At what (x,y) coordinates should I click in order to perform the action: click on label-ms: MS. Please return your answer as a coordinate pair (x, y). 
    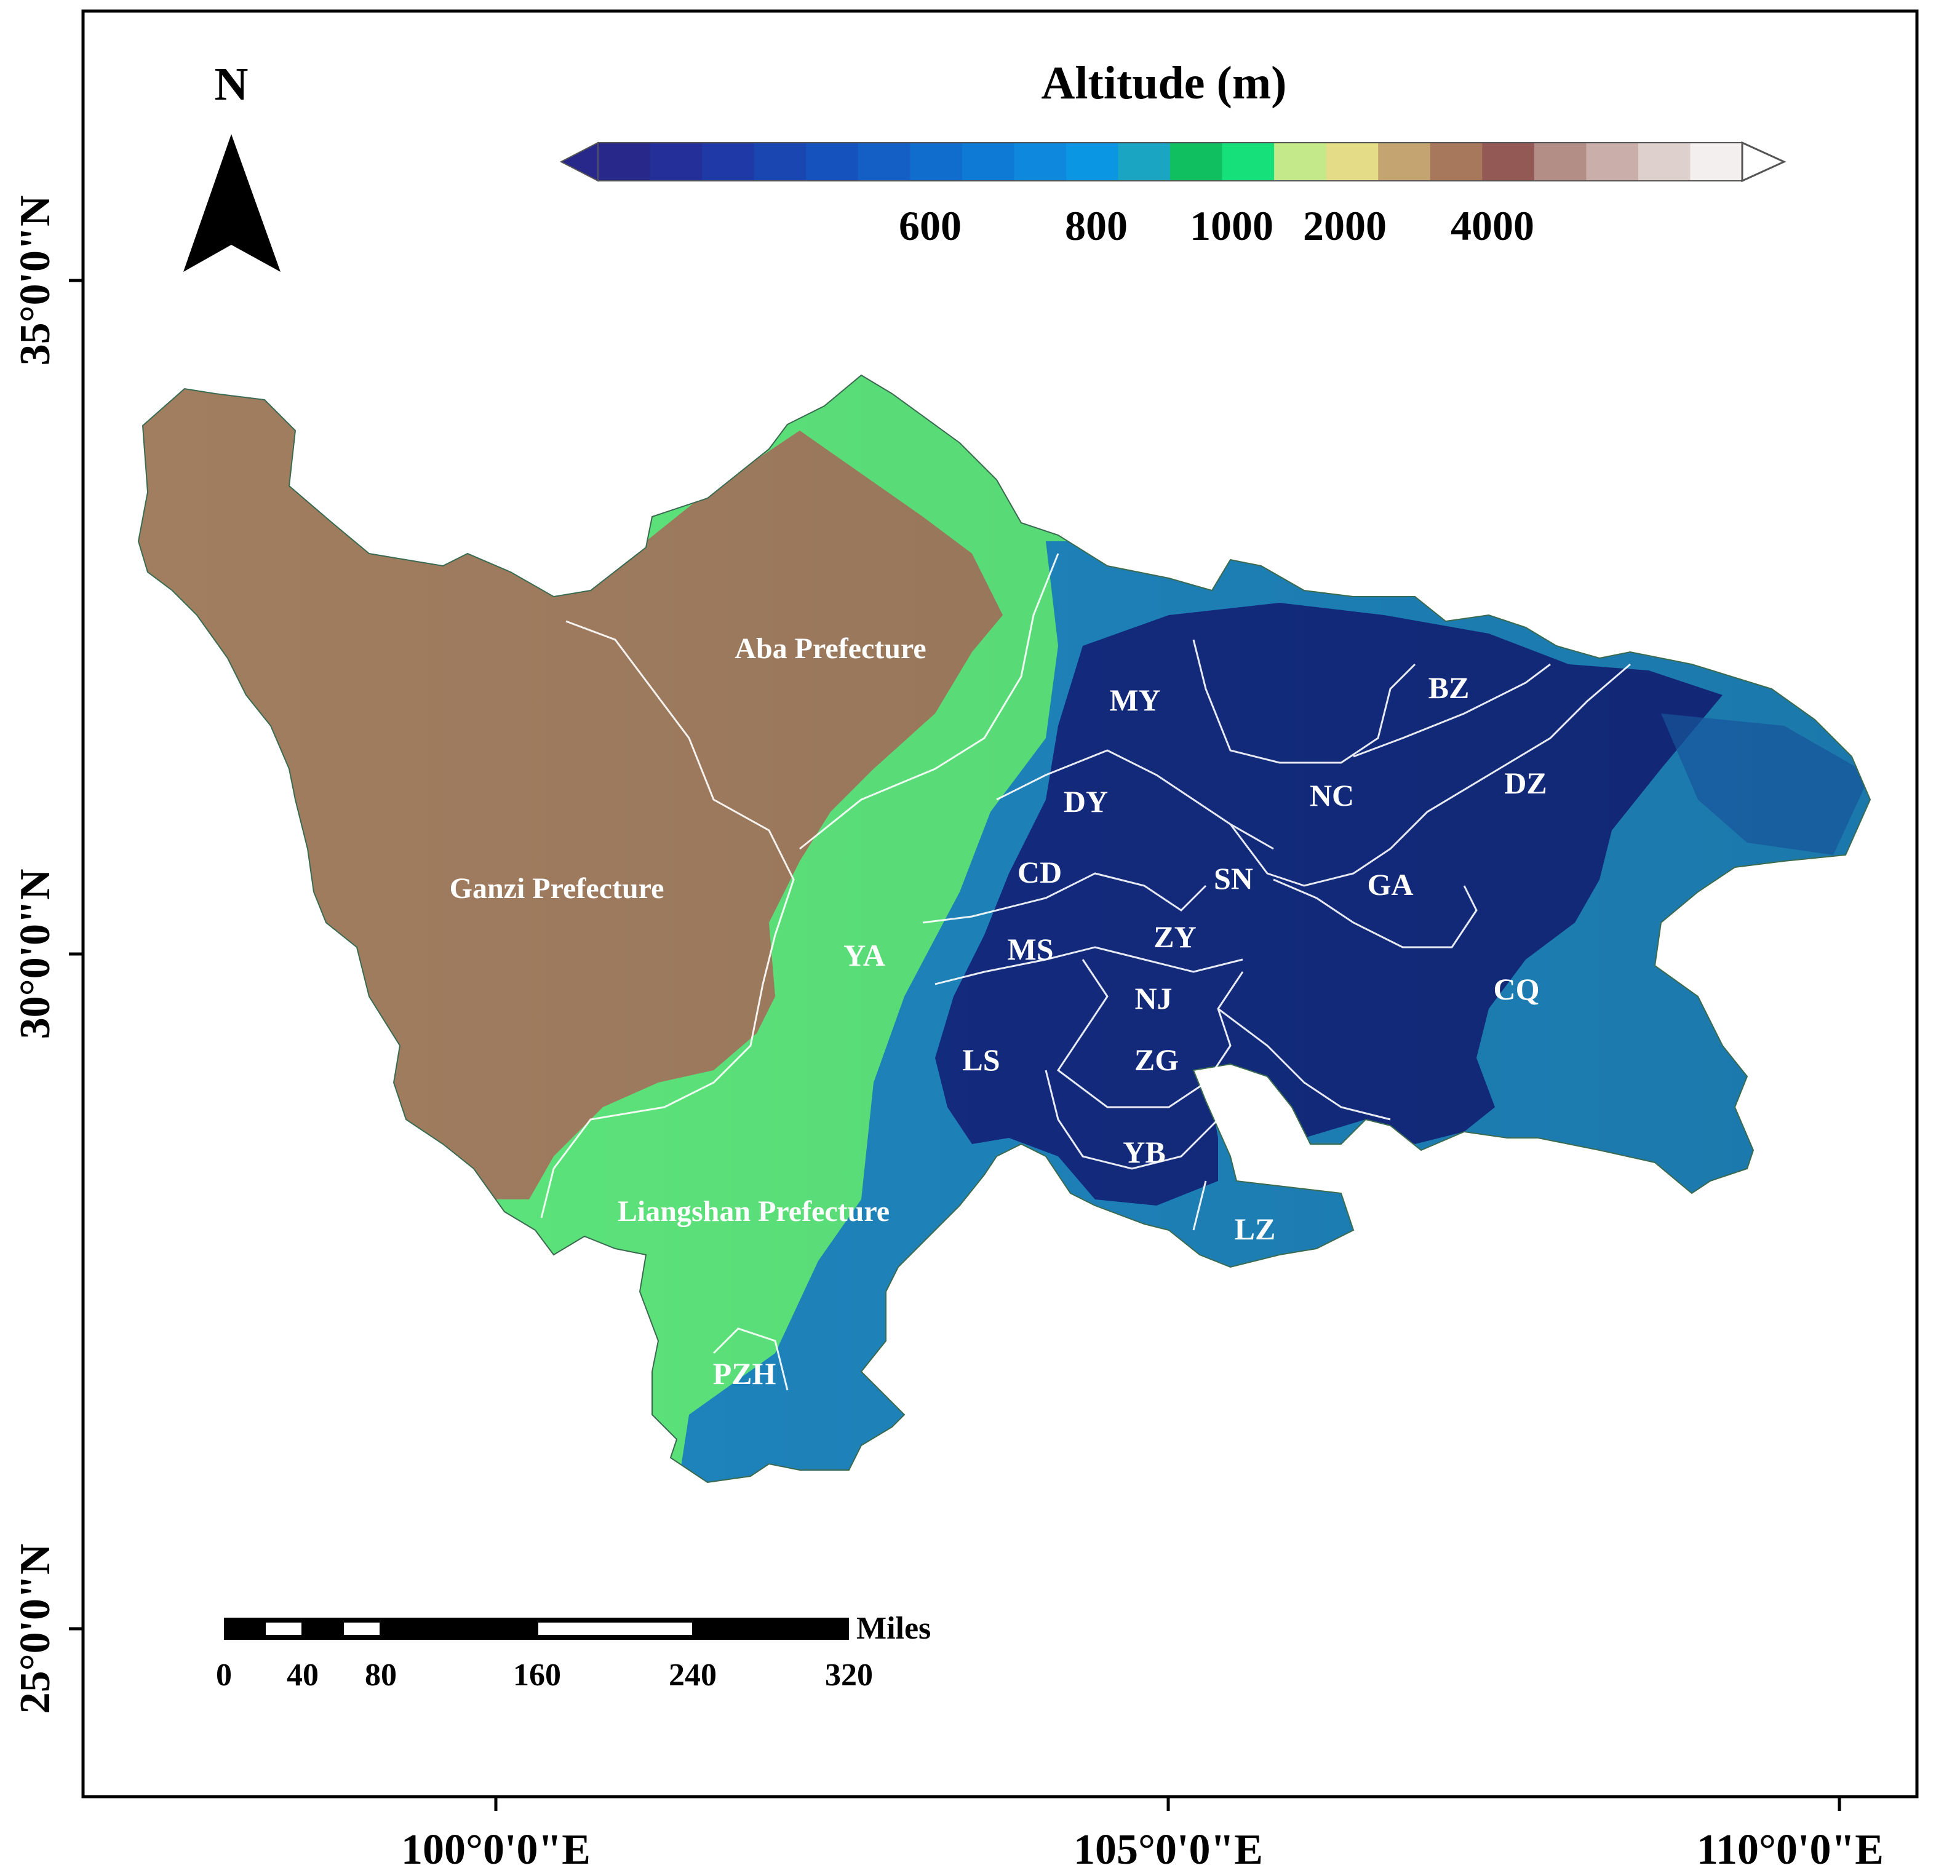
    Looking at the image, I should click on (1031, 949).